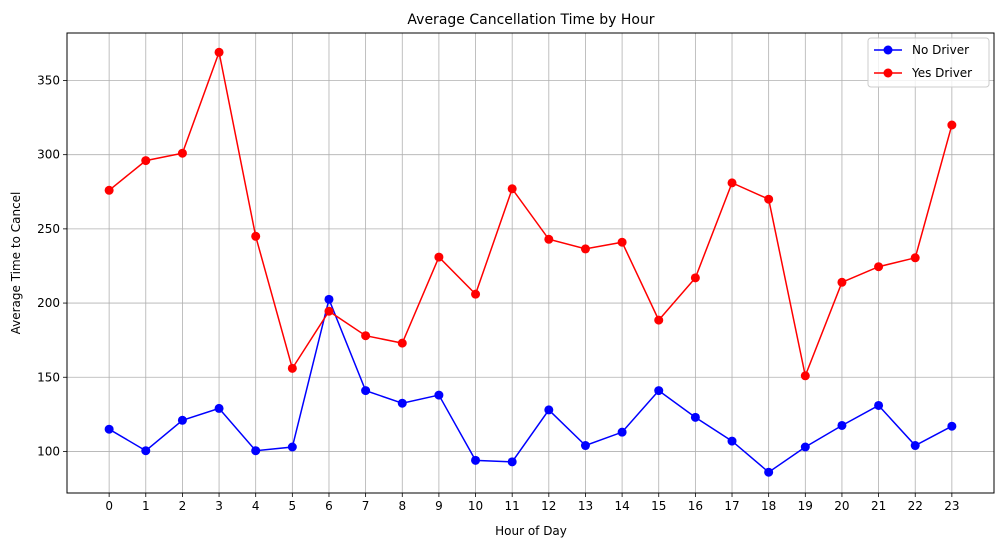 This screenshot has height=551, width=1005. What do you see at coordinates (48, 303) in the screenshot?
I see `y-tick-label: 200` at bounding box center [48, 303].